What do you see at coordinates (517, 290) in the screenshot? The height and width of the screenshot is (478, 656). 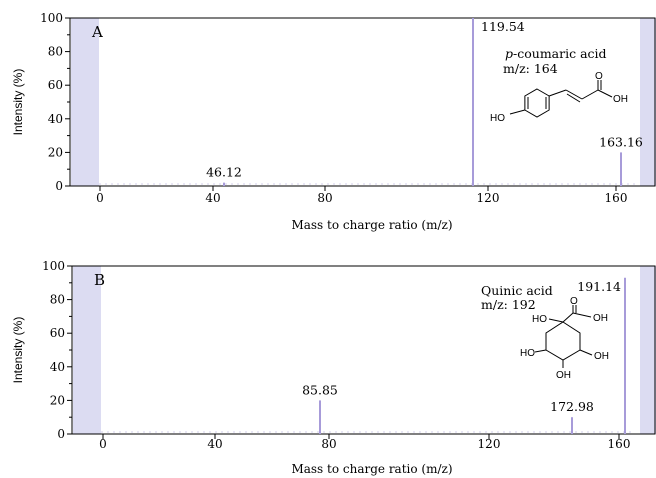 I see `compound-name: Quinic acid` at bounding box center [517, 290].